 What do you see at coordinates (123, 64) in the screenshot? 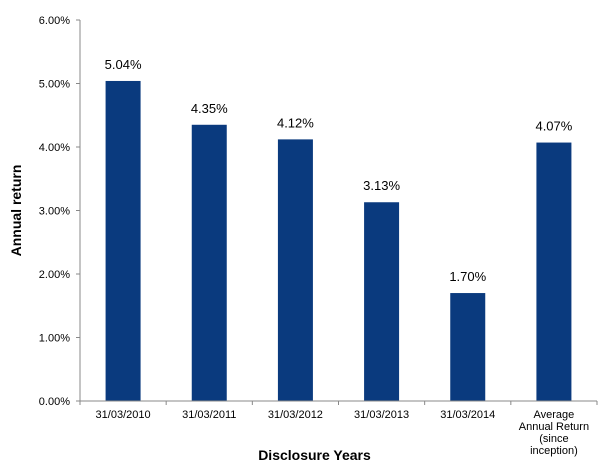
I see `data-label: 5.04%` at bounding box center [123, 64].